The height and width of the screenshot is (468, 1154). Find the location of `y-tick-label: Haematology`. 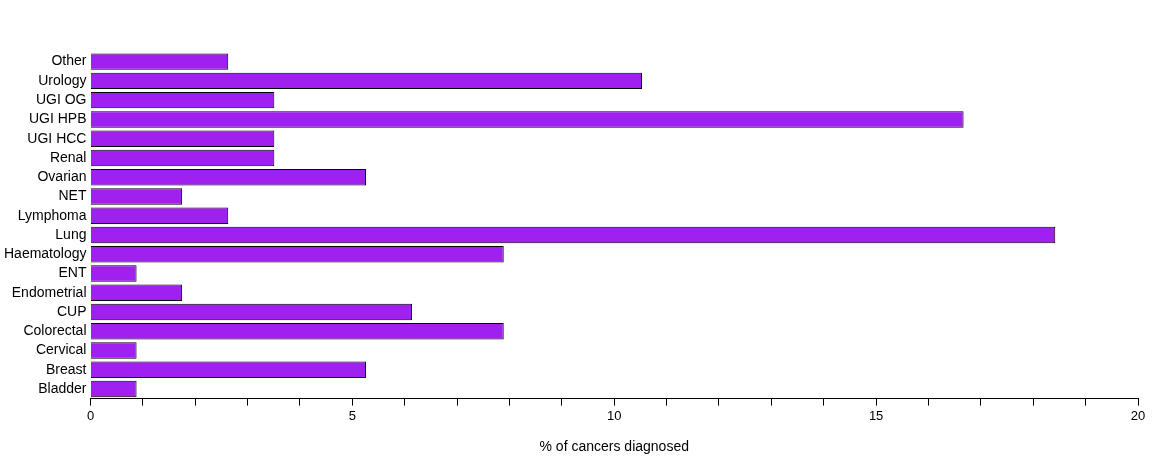

y-tick-label: Haematology is located at coordinates (45, 253).